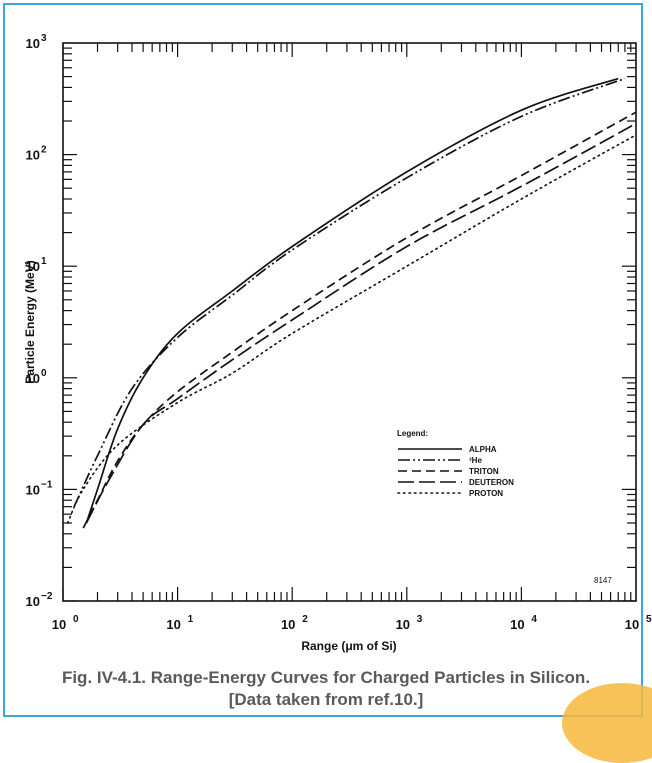 The width and height of the screenshot is (652, 763). Describe the element at coordinates (47, 484) in the screenshot. I see `y-tick-label-exp: −1` at that location.